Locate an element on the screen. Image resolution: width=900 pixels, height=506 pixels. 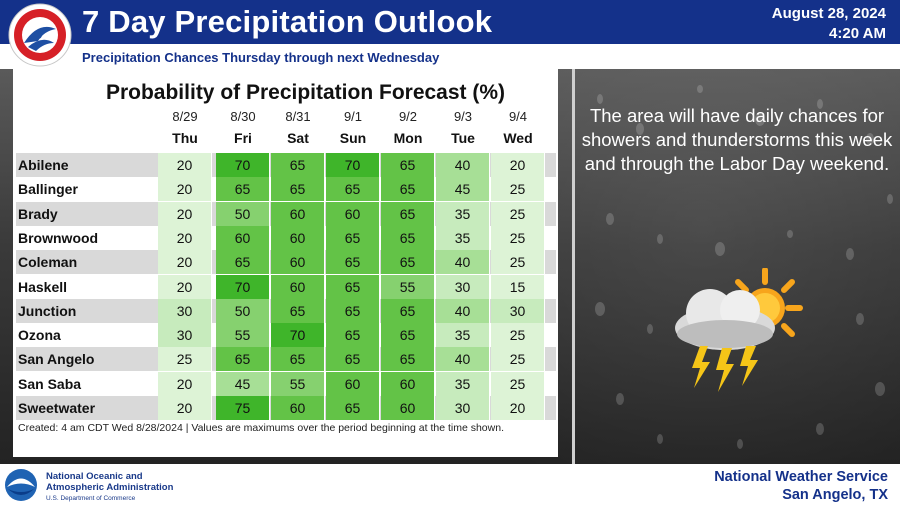
pop-cell: 45 is located at coordinates (463, 189).